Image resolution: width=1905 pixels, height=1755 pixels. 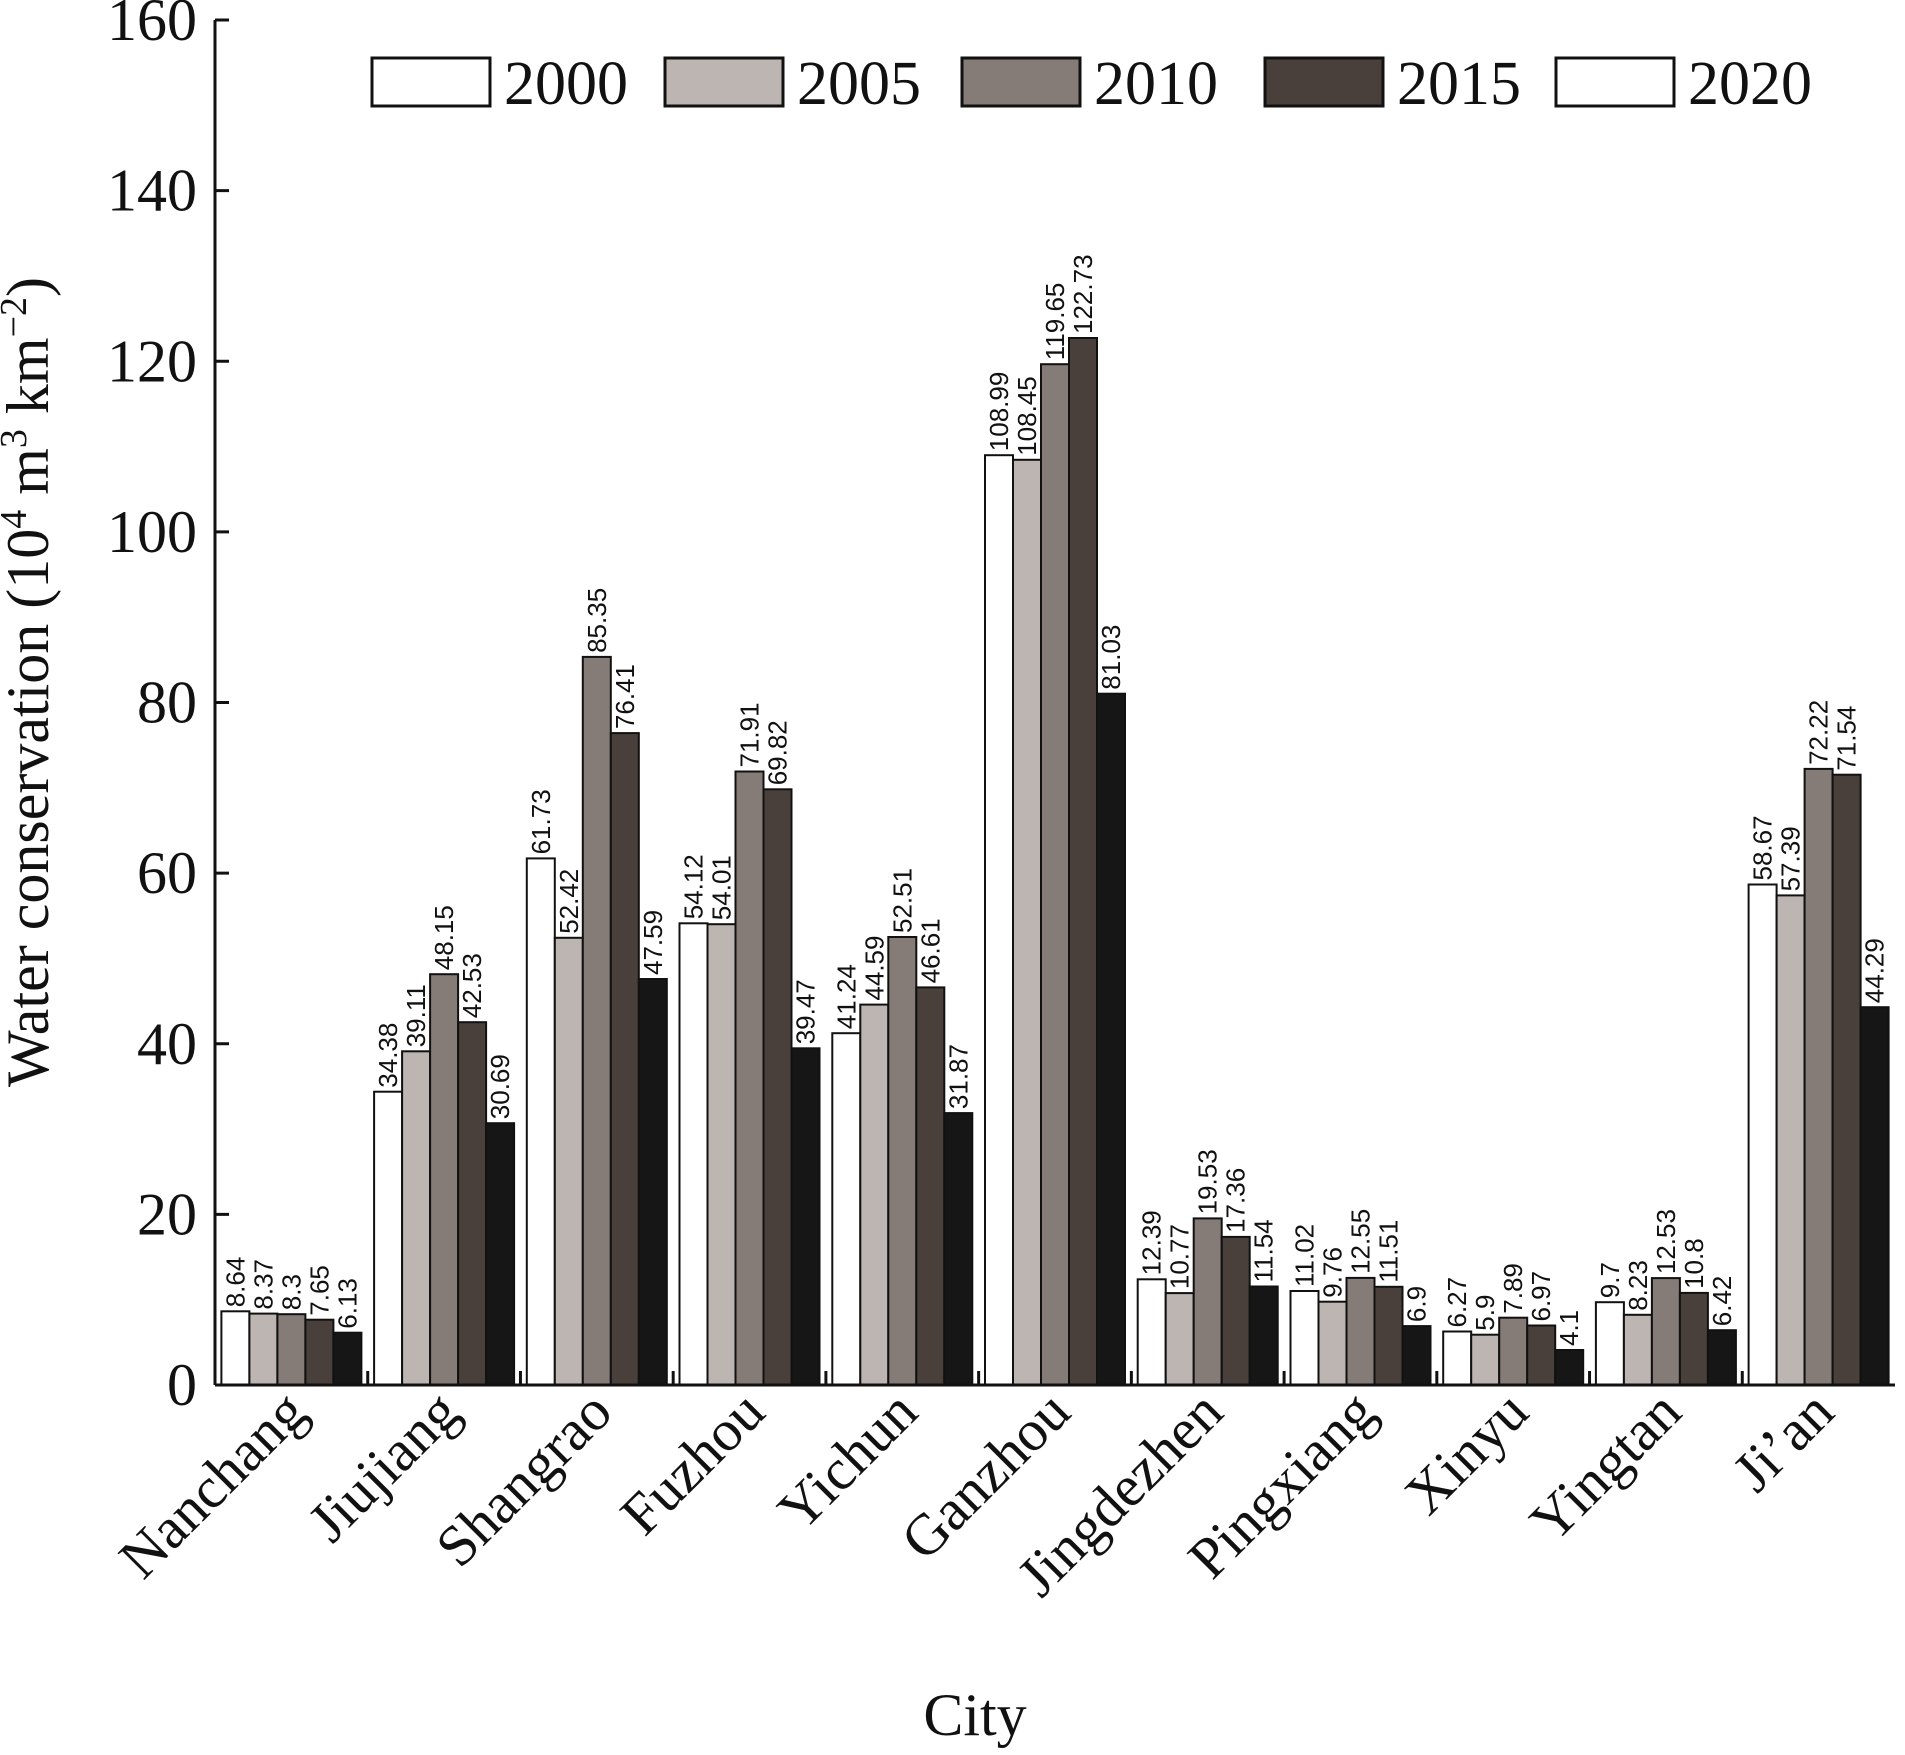 I want to click on data-label: 31.87, so click(x=958, y=1076).